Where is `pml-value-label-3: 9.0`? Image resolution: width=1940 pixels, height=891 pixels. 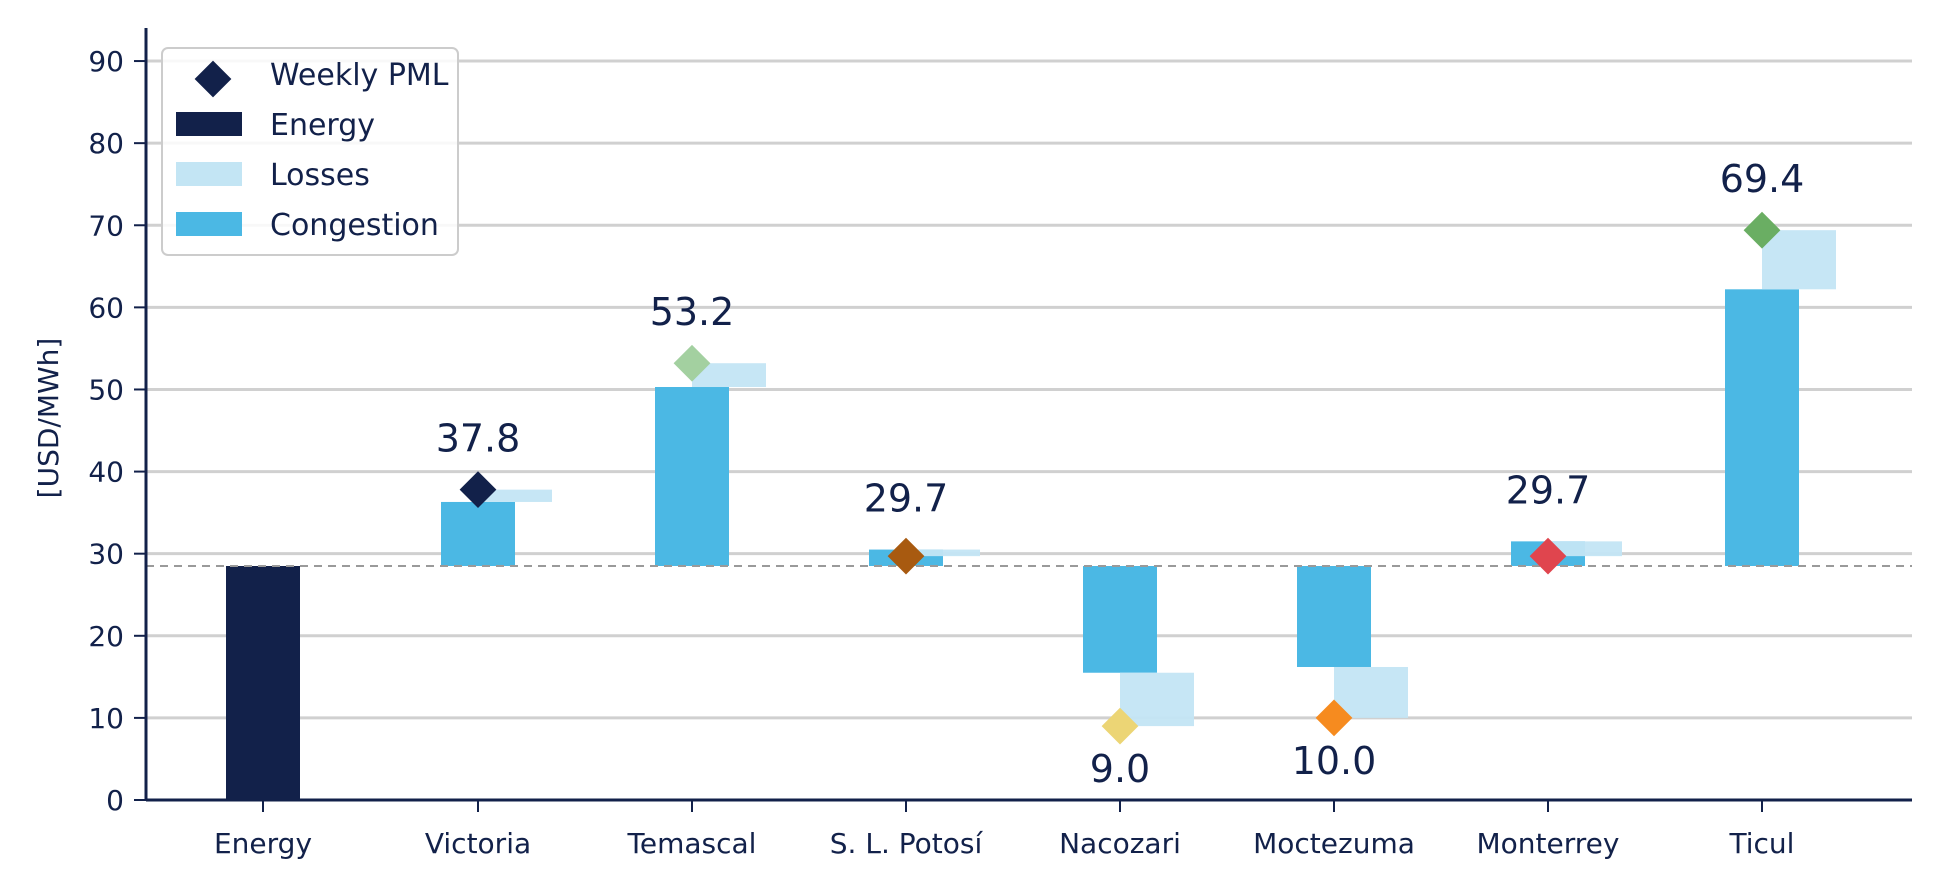 pml-value-label-3: 9.0 is located at coordinates (1120, 769).